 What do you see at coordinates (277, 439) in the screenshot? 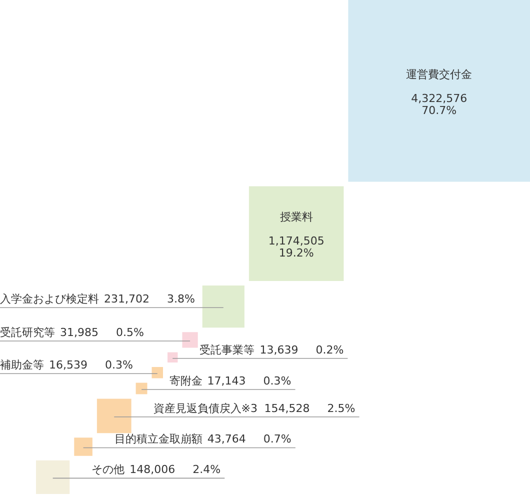
I see `text: 0.7%` at bounding box center [277, 439].